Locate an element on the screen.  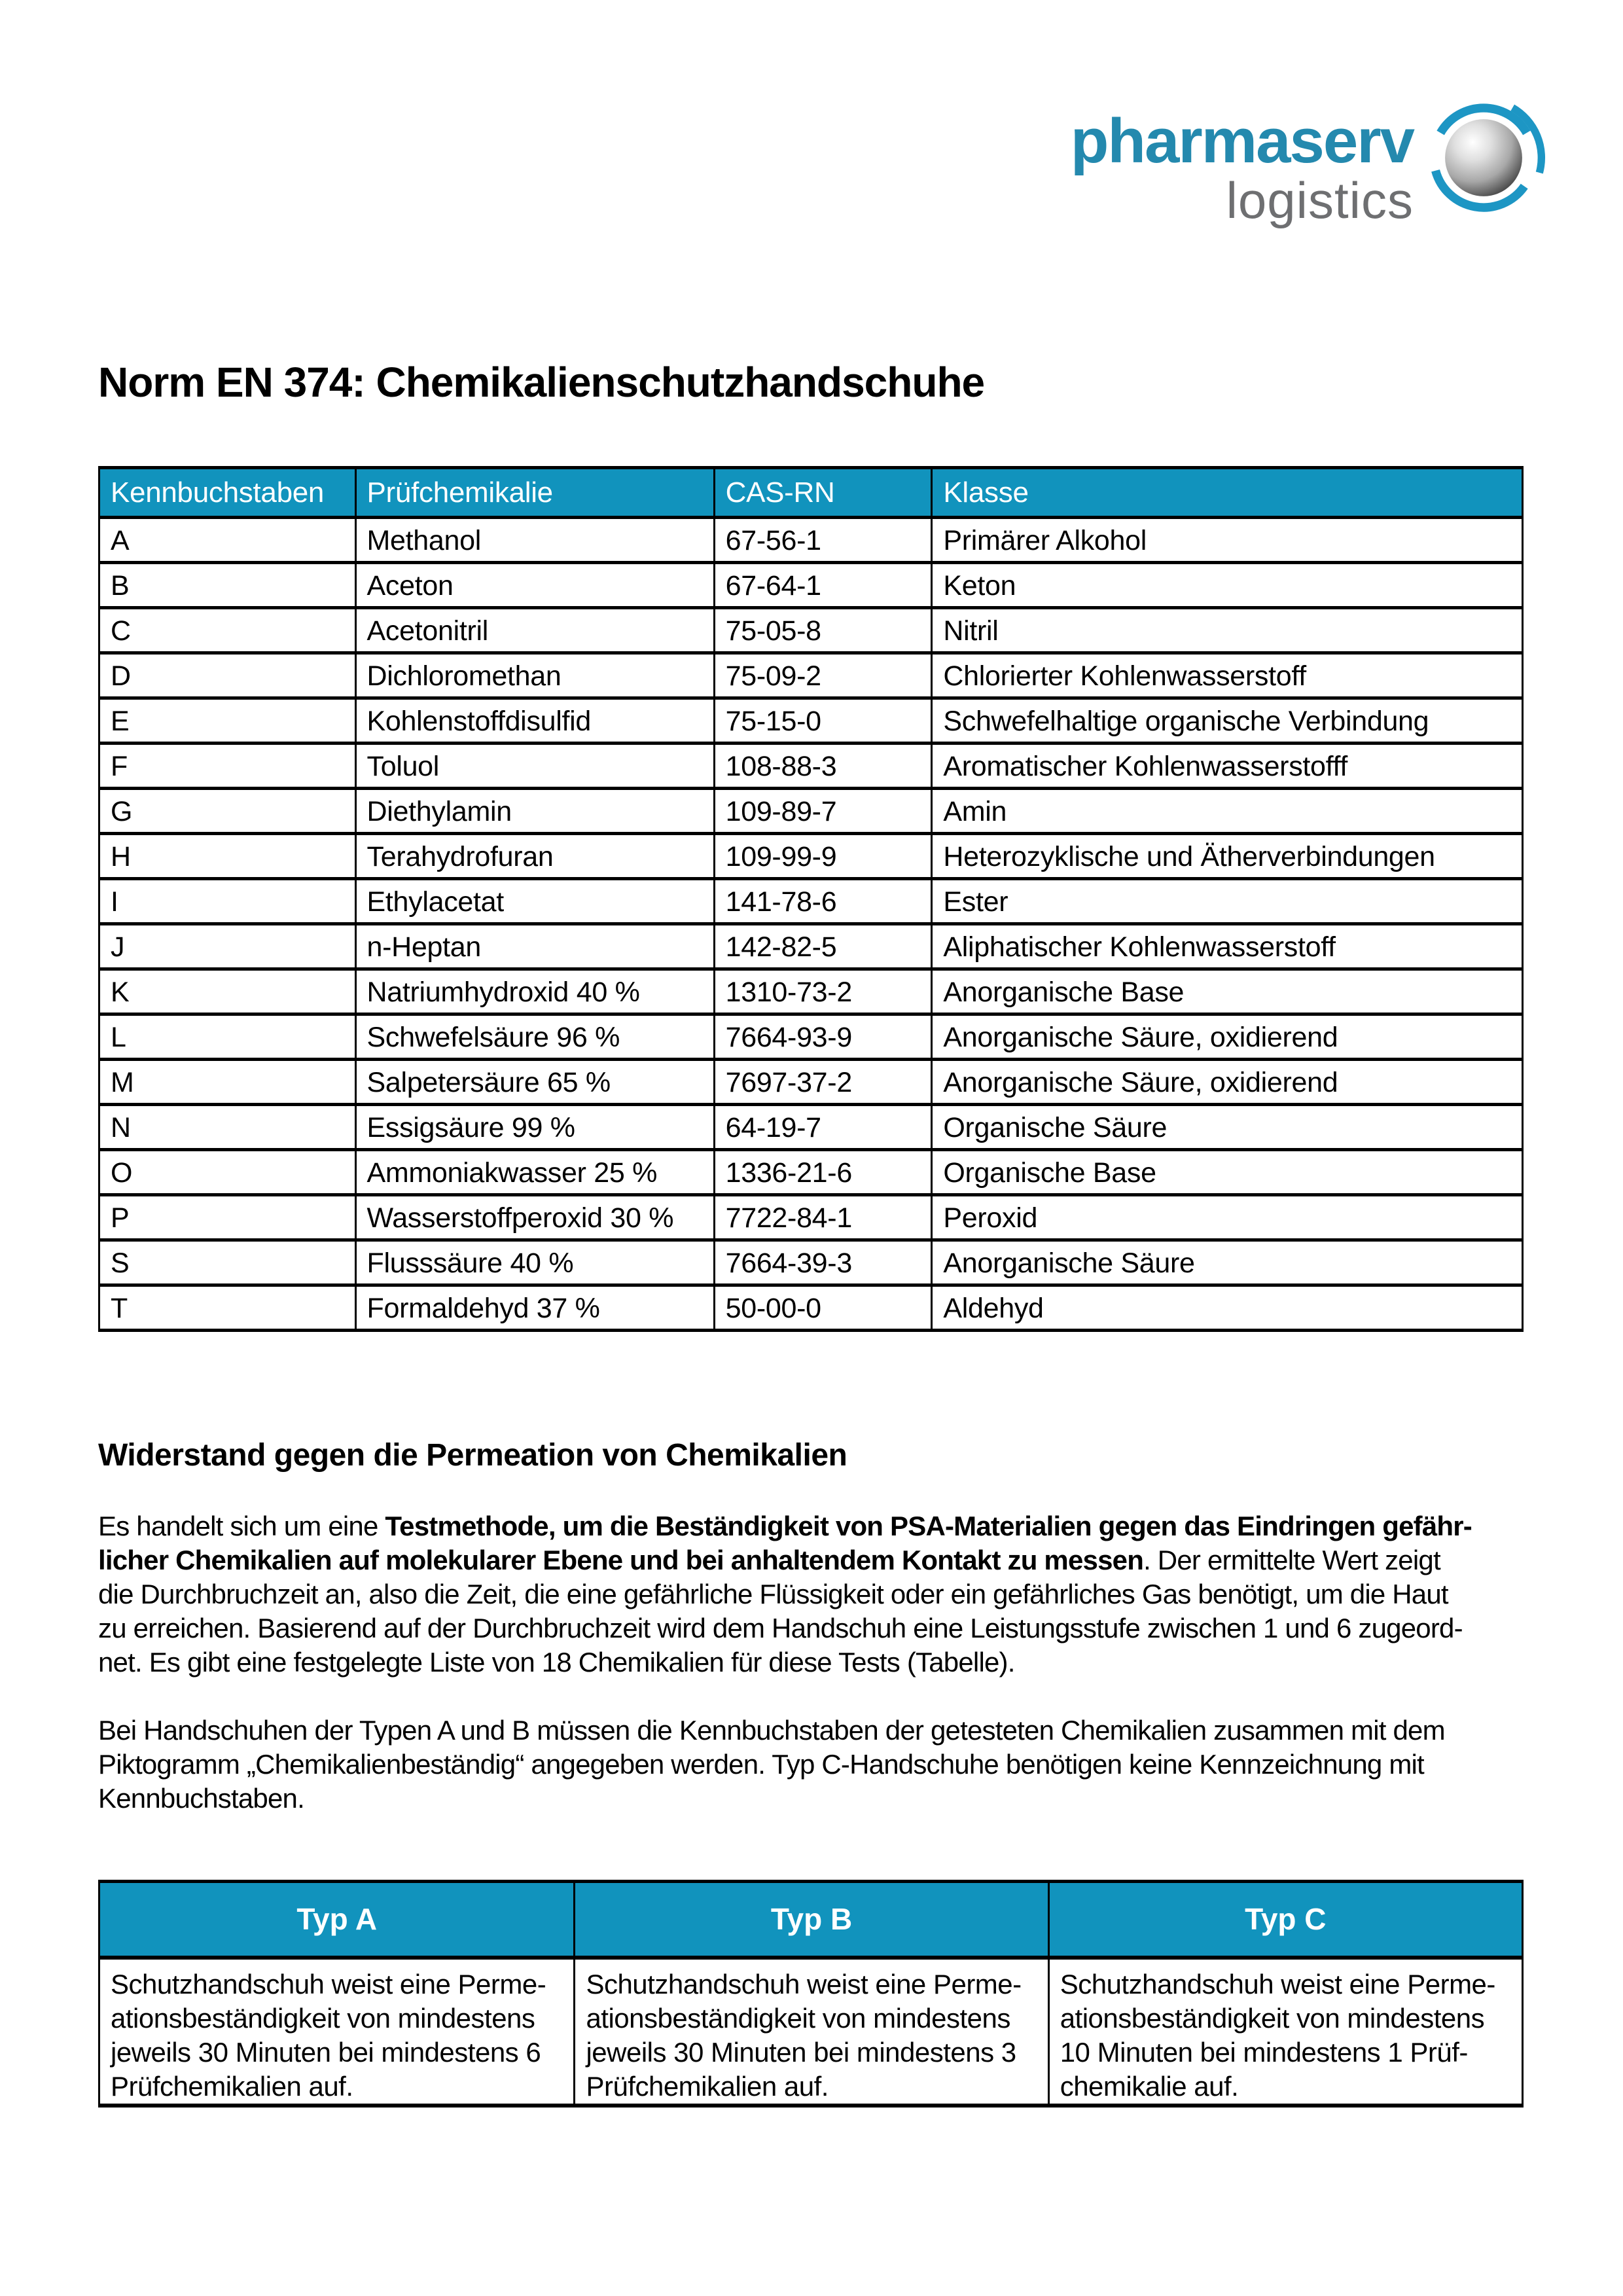
cell-class: Schwefelhaltige organische Verbindung is located at coordinates (1227, 720).